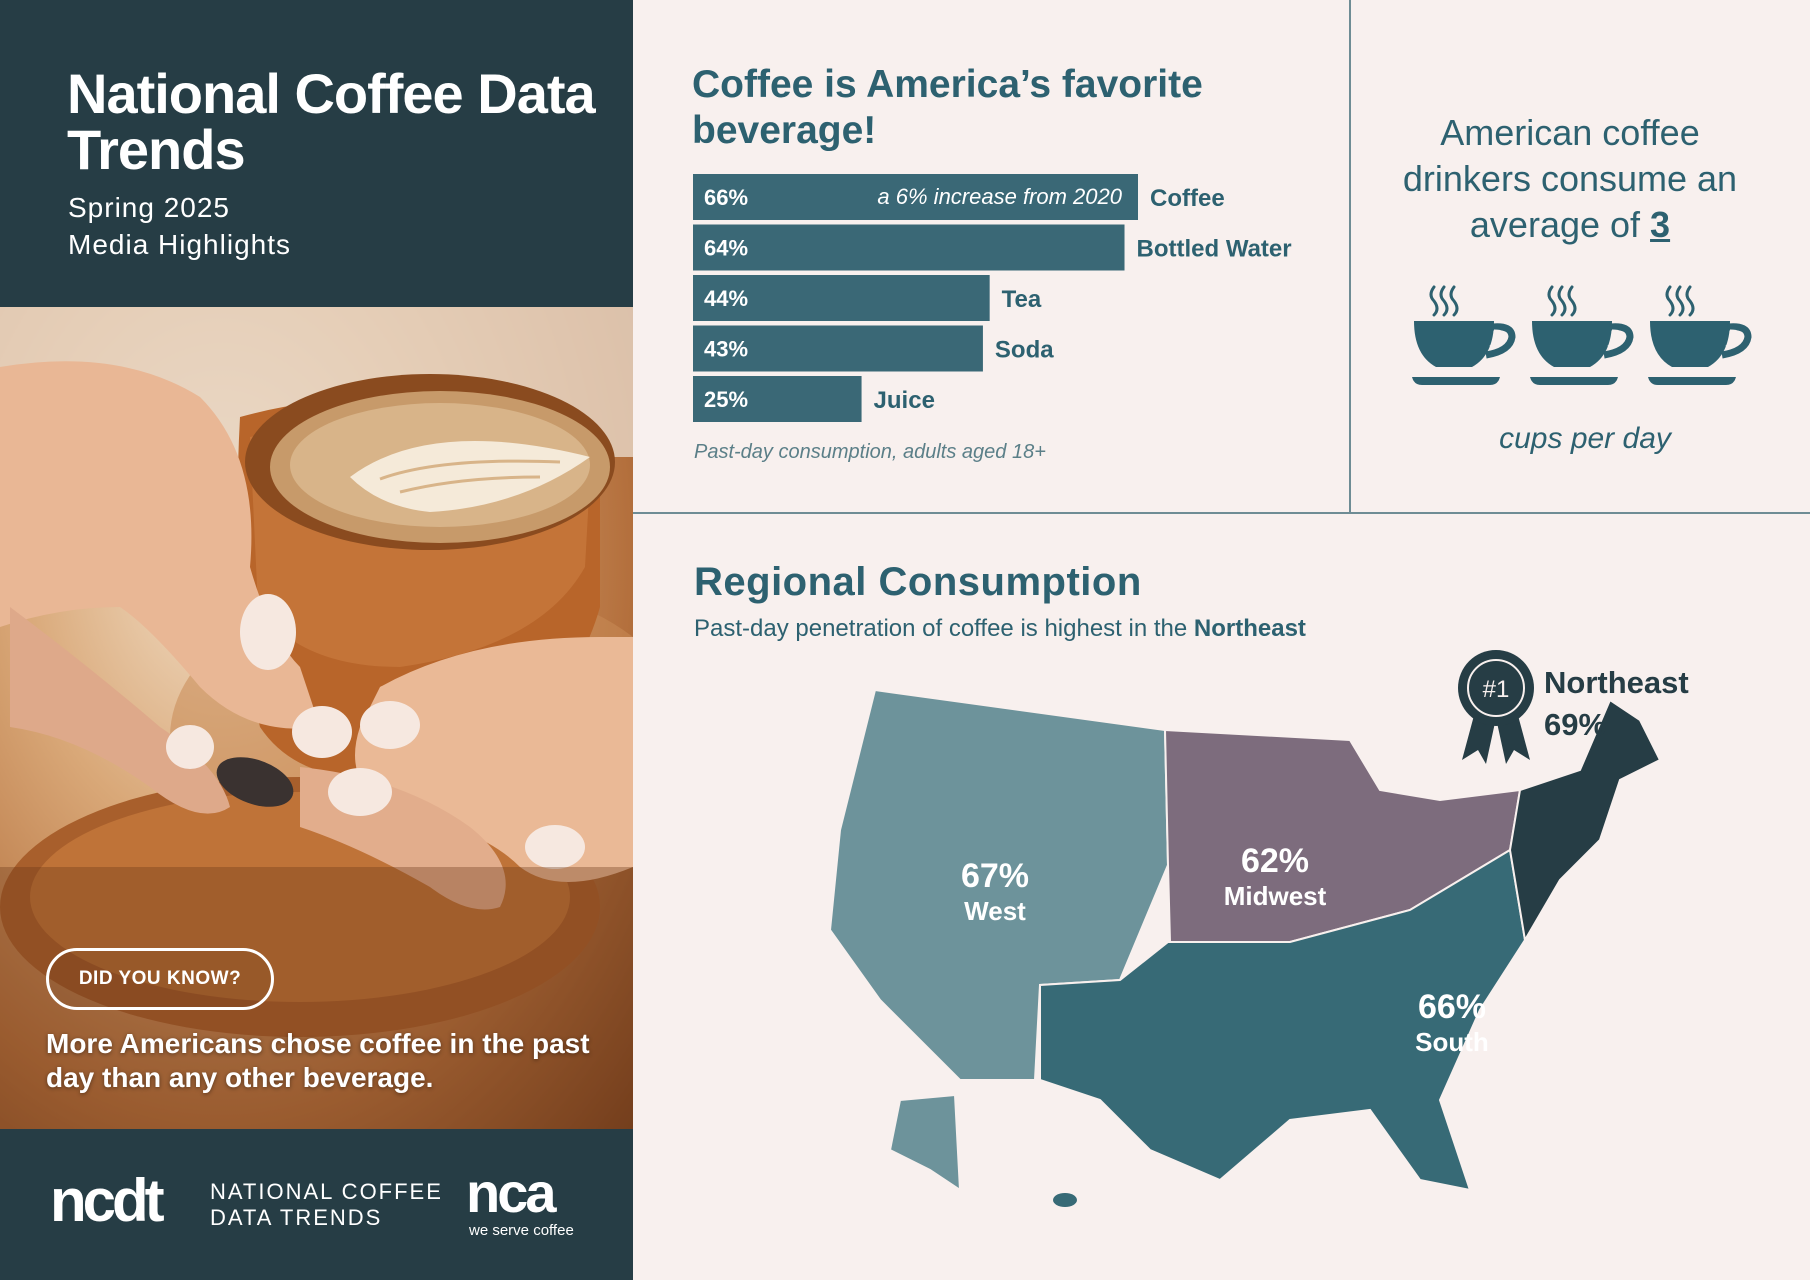 This screenshot has width=1810, height=1280. I want to click on bar-category-label: Bottled Water, so click(1214, 249).